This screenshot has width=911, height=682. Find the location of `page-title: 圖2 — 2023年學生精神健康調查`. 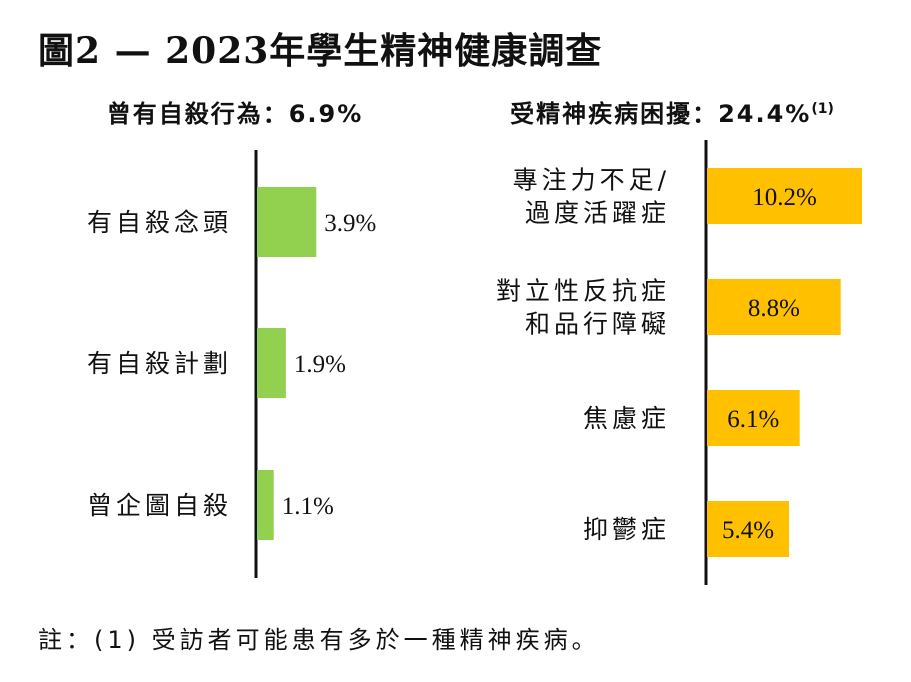

page-title: 圖2 — 2023年學生精神健康調查 is located at coordinates (320, 51).